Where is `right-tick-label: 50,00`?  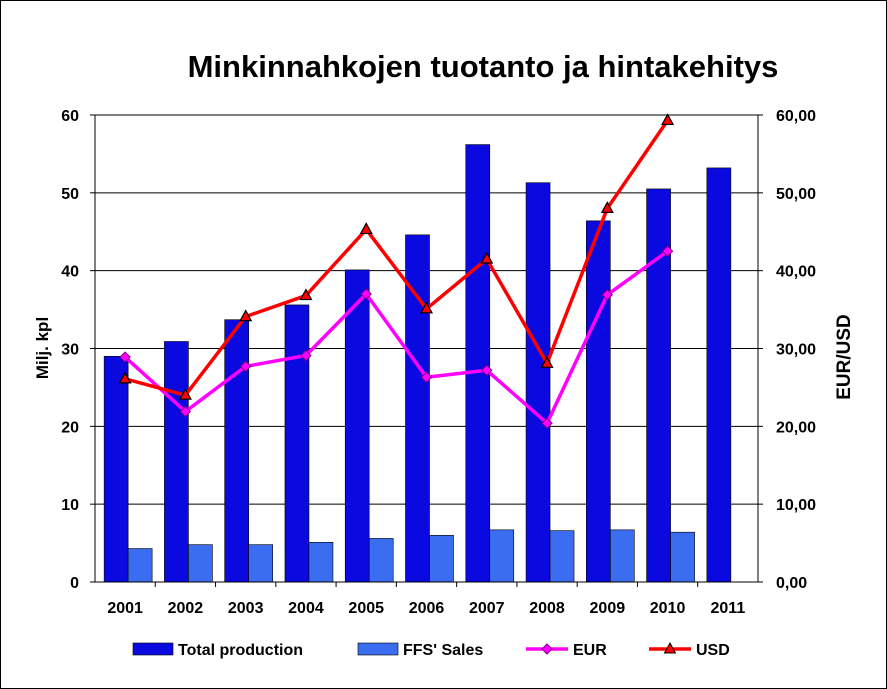
right-tick-label: 50,00 is located at coordinates (796, 194).